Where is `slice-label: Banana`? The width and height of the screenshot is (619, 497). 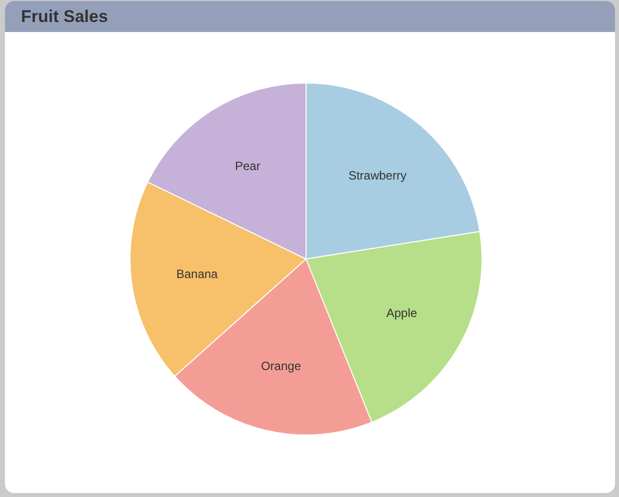 slice-label: Banana is located at coordinates (197, 274).